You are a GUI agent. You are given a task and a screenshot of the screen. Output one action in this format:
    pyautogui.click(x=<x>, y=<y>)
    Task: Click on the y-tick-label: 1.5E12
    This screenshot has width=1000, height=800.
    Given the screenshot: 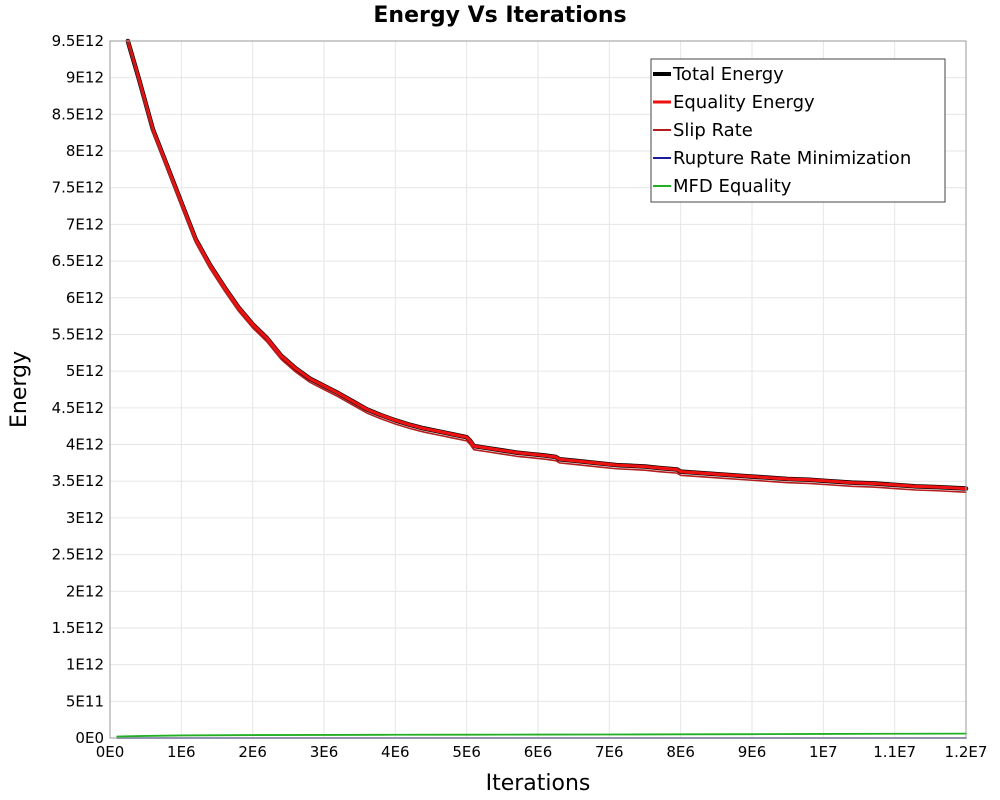 What is the action you would take?
    pyautogui.click(x=78, y=628)
    